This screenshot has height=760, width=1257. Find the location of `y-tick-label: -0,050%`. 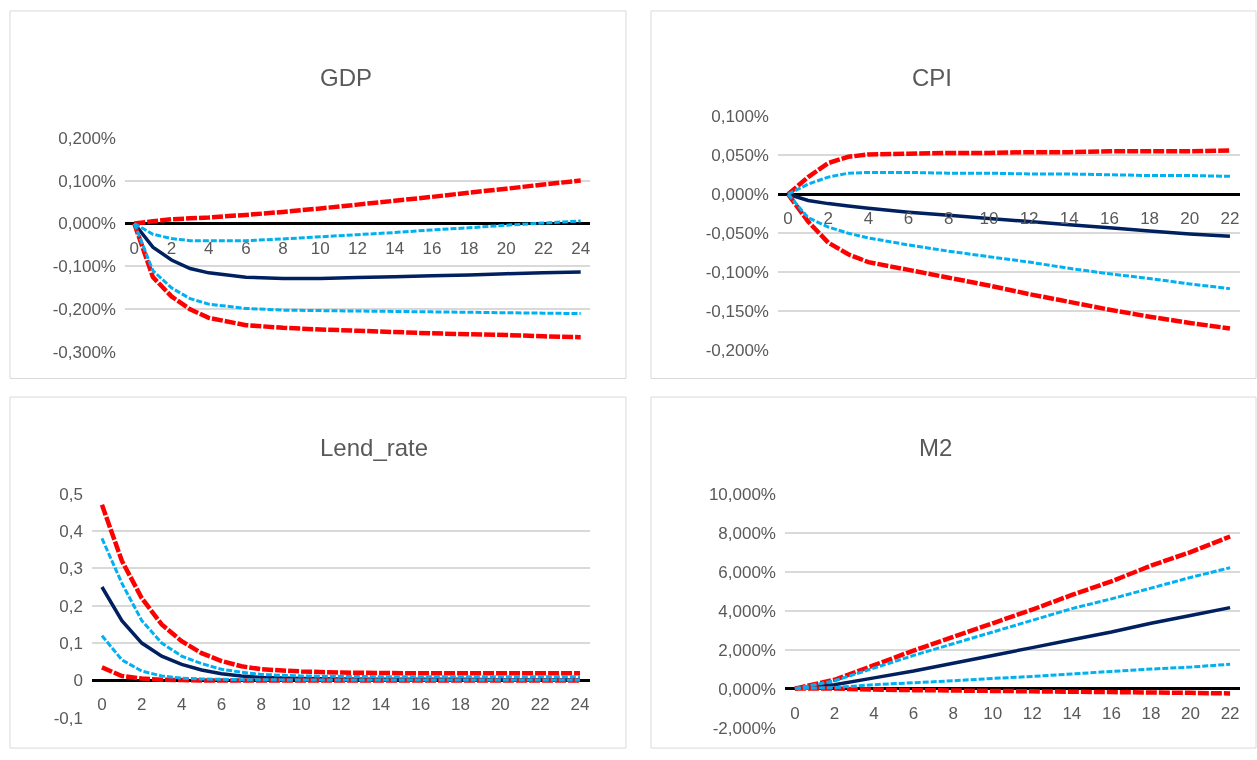

y-tick-label: -0,050% is located at coordinates (737, 234).